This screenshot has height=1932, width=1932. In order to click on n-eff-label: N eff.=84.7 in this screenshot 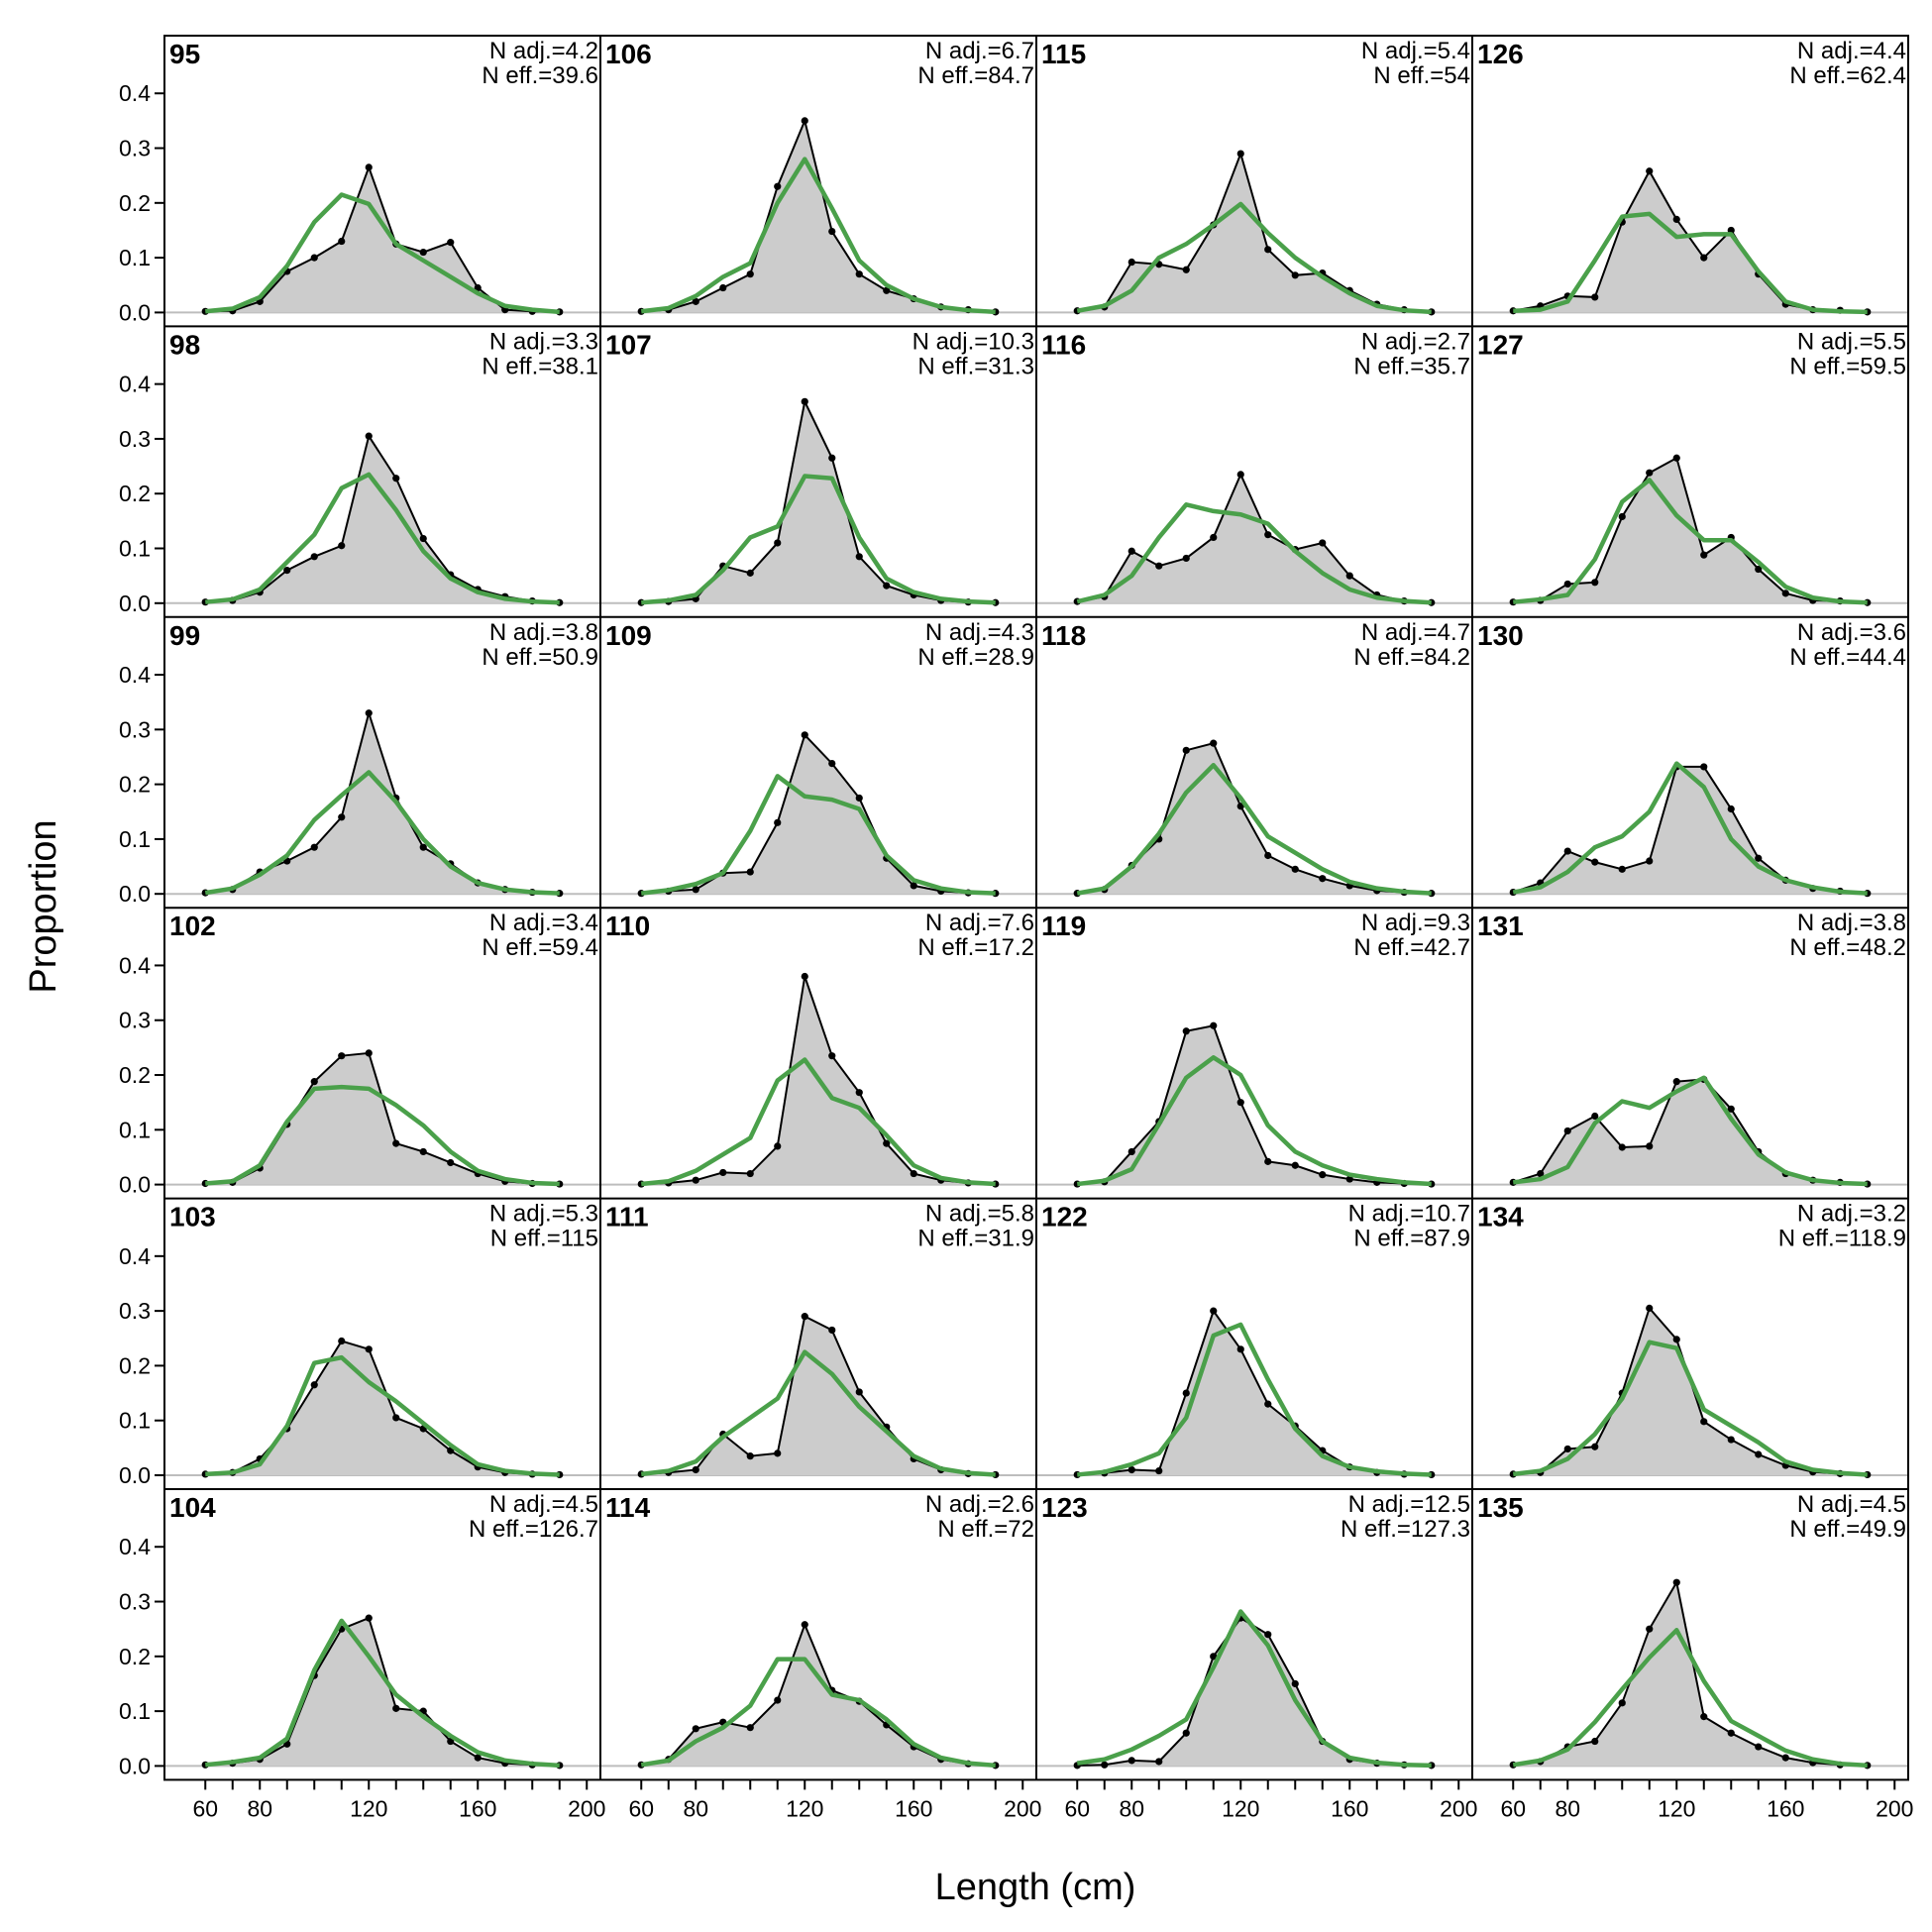, I will do `click(975, 75)`.